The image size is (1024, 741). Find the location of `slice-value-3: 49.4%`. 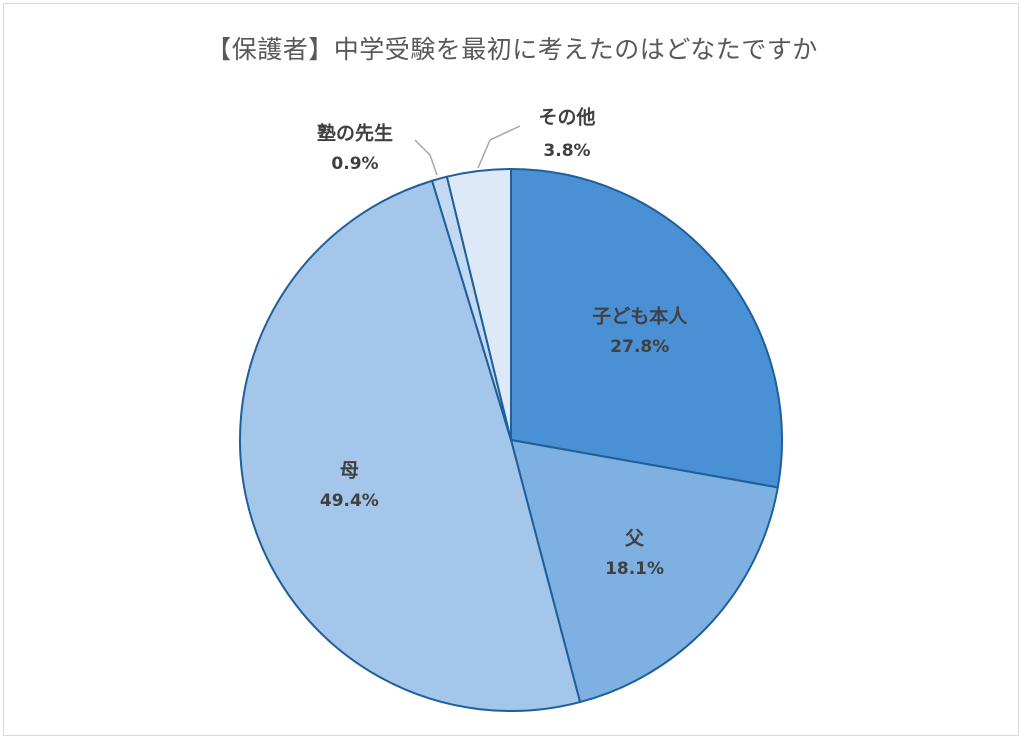

slice-value-3: 49.4% is located at coordinates (349, 501).